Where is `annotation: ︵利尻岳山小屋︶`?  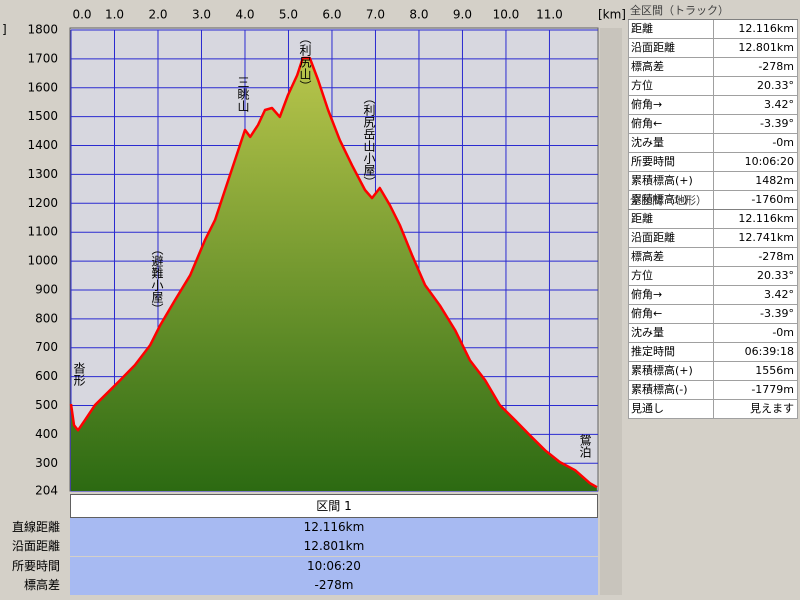 annotation: ︵利尻岳山小屋︶ is located at coordinates (369, 140).